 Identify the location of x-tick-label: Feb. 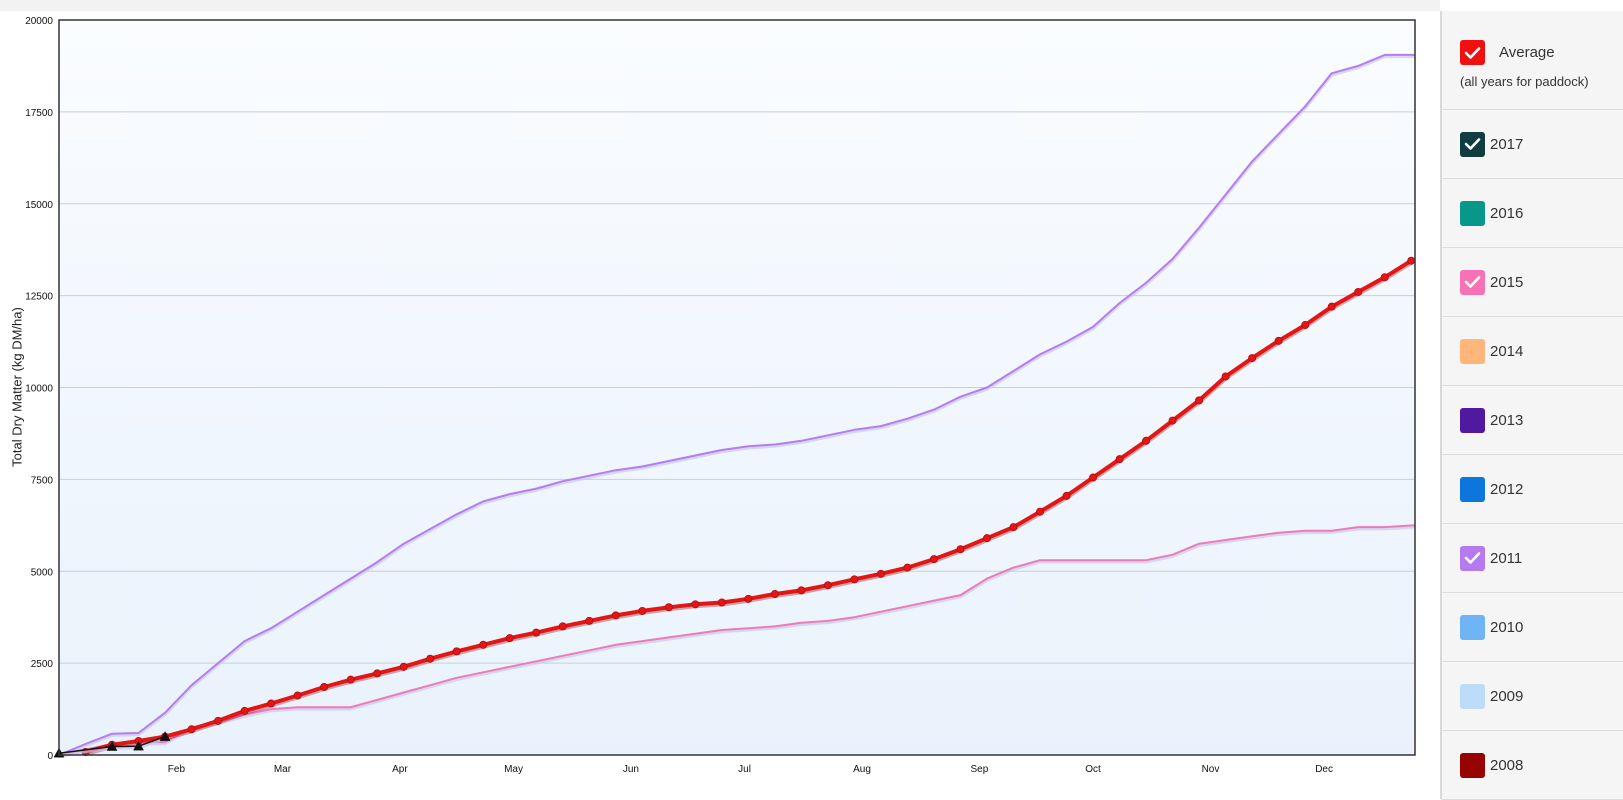
(177, 769).